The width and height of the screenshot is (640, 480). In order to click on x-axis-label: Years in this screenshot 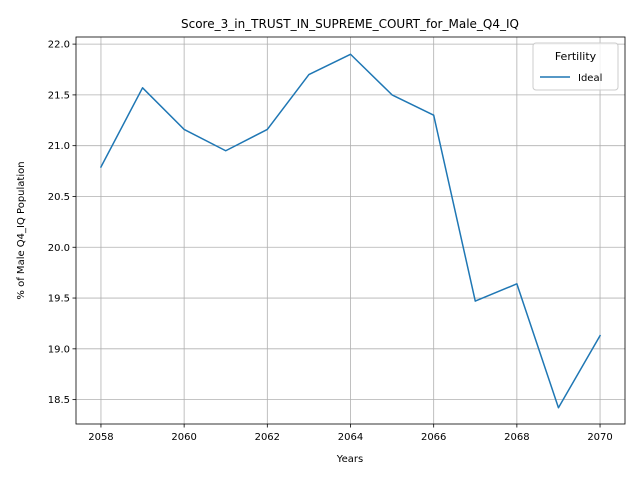, I will do `click(349, 459)`.